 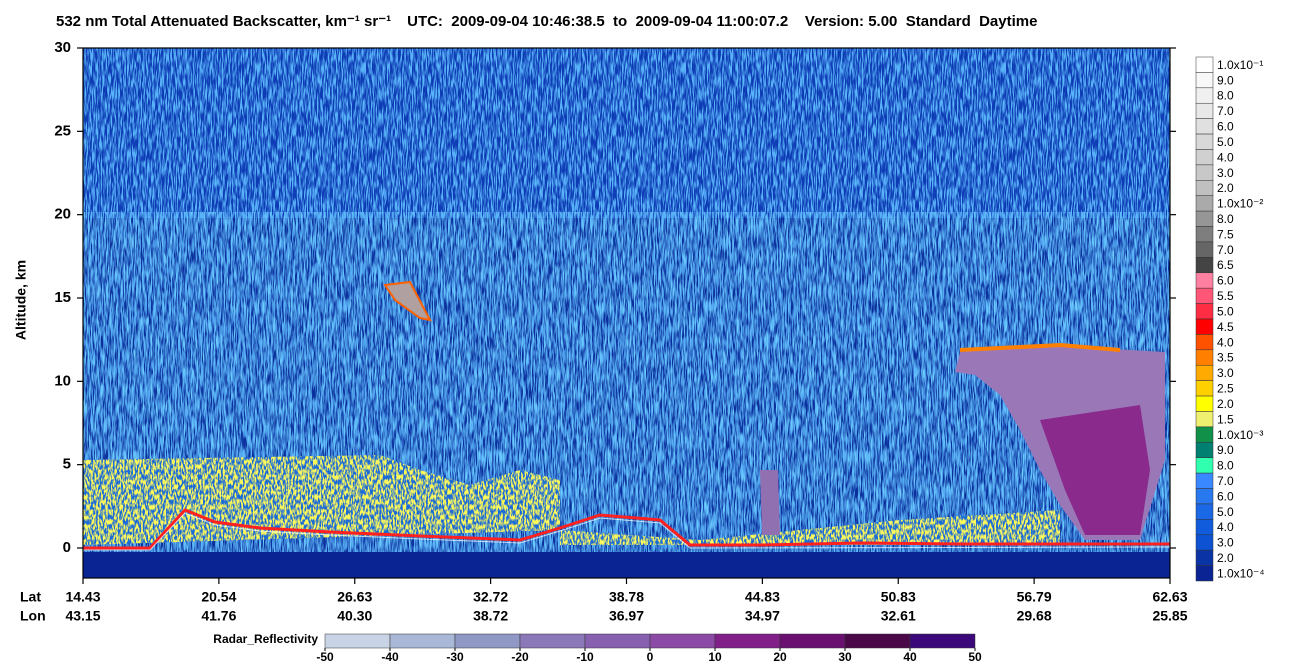 What do you see at coordinates (354, 616) in the screenshot?
I see `lon-tick-label: 40.30` at bounding box center [354, 616].